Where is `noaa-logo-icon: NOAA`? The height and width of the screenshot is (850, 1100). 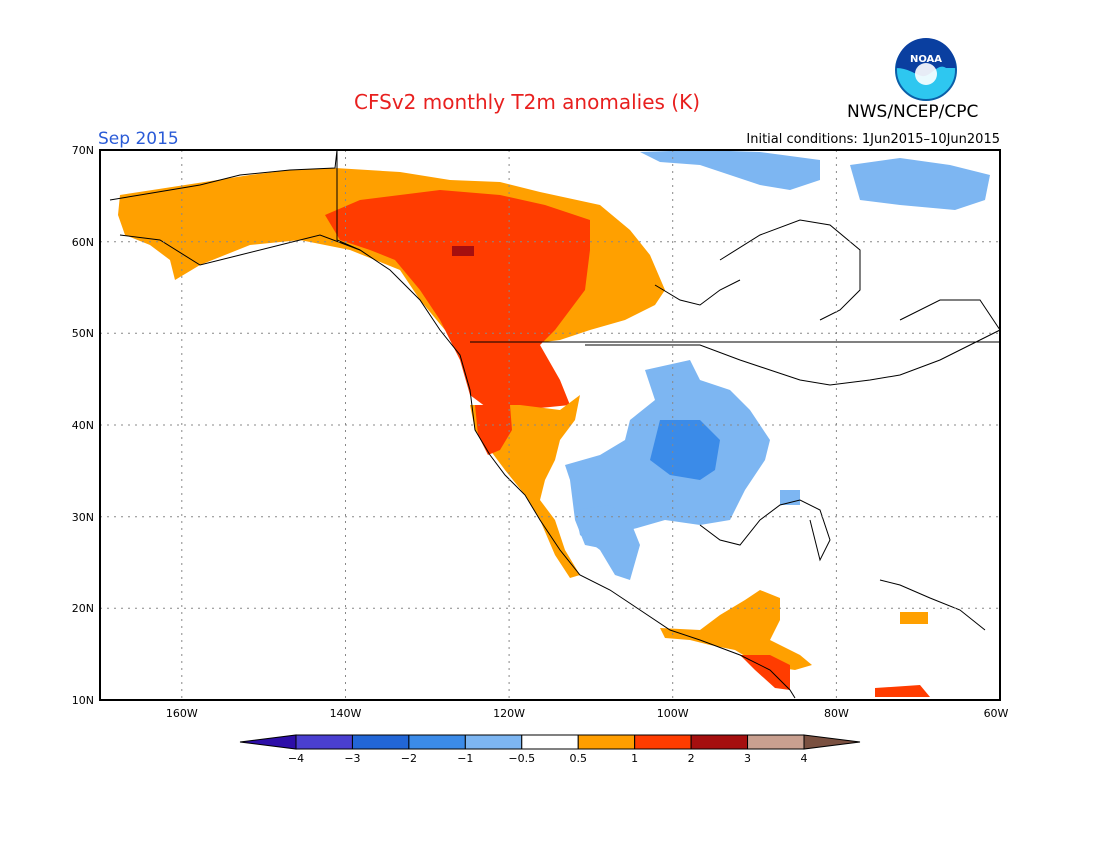
noaa-logo-icon: NOAA is located at coordinates (926, 69).